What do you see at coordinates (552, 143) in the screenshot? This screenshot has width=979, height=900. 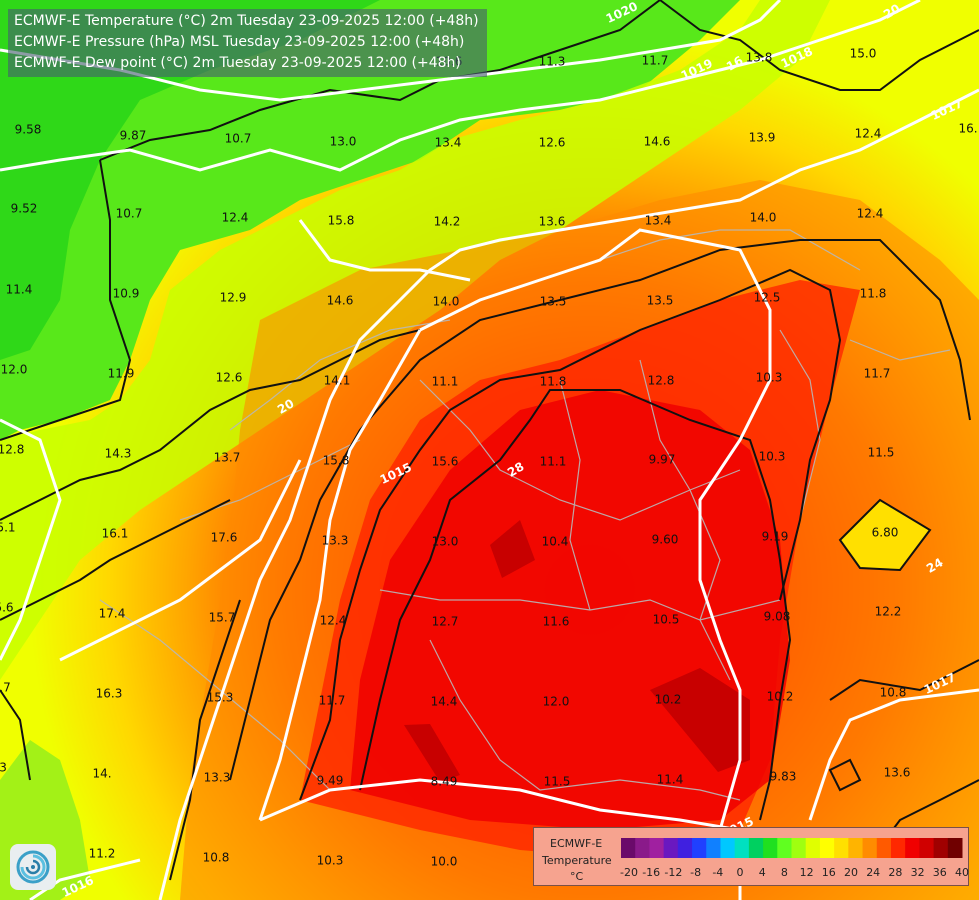 I see `dewpoint-value: 12.6` at bounding box center [552, 143].